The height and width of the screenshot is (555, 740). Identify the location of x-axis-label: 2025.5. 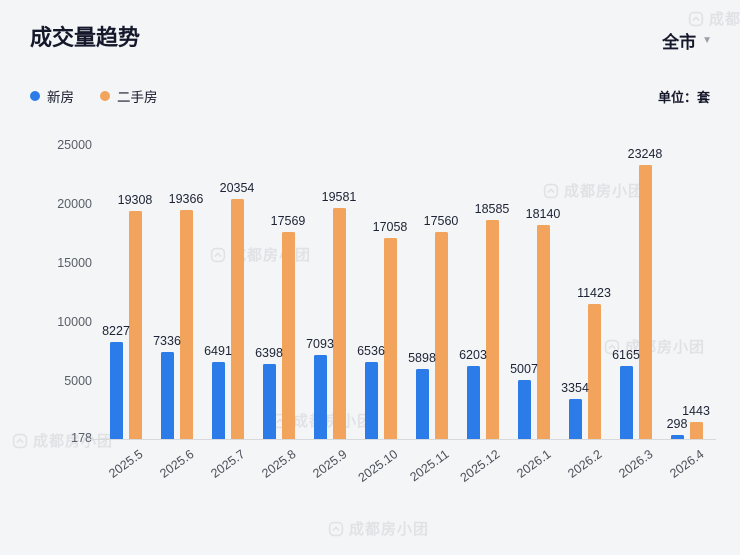
(126, 464).